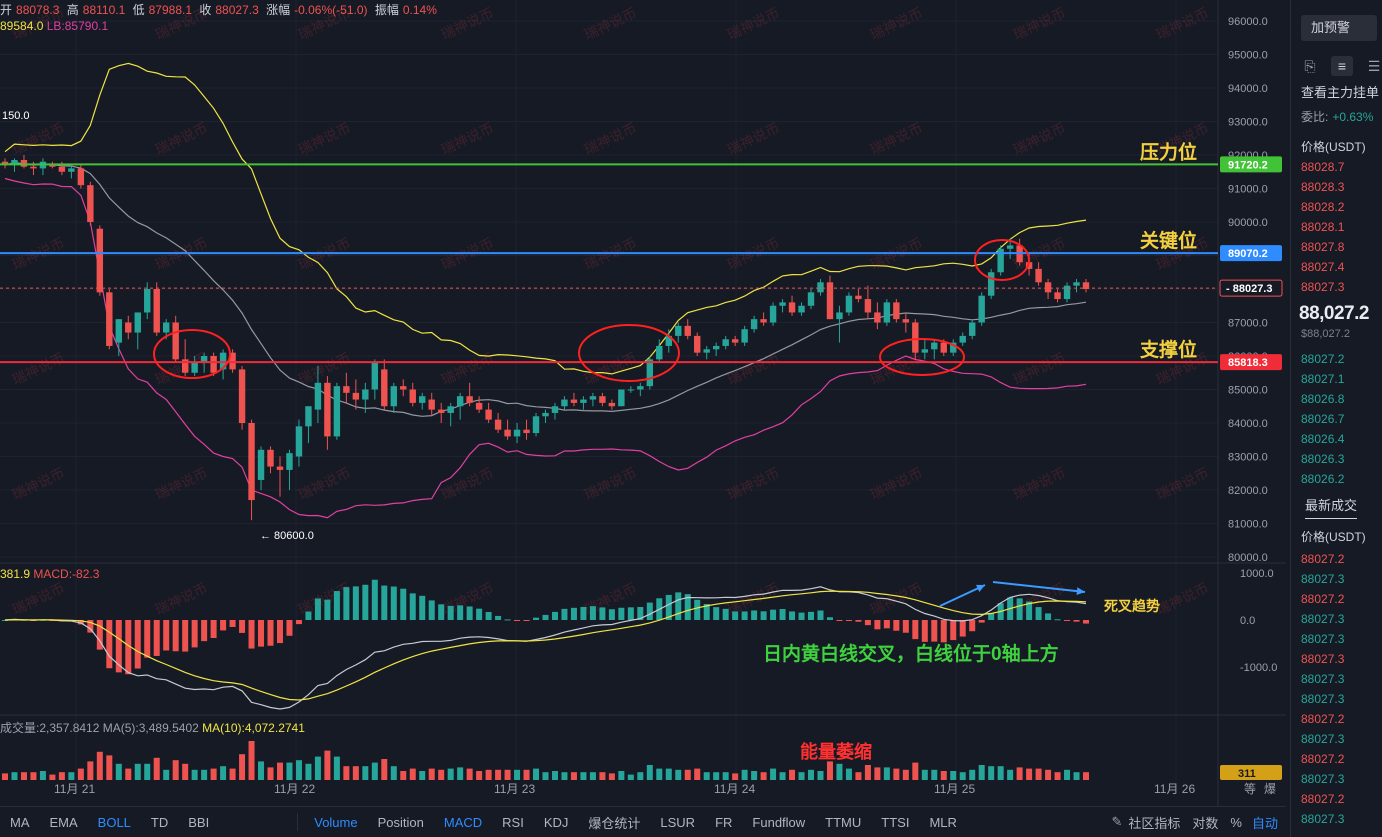 This screenshot has height=837, width=1382. I want to click on recent-trades-title: 最新成交, so click(1331, 507).